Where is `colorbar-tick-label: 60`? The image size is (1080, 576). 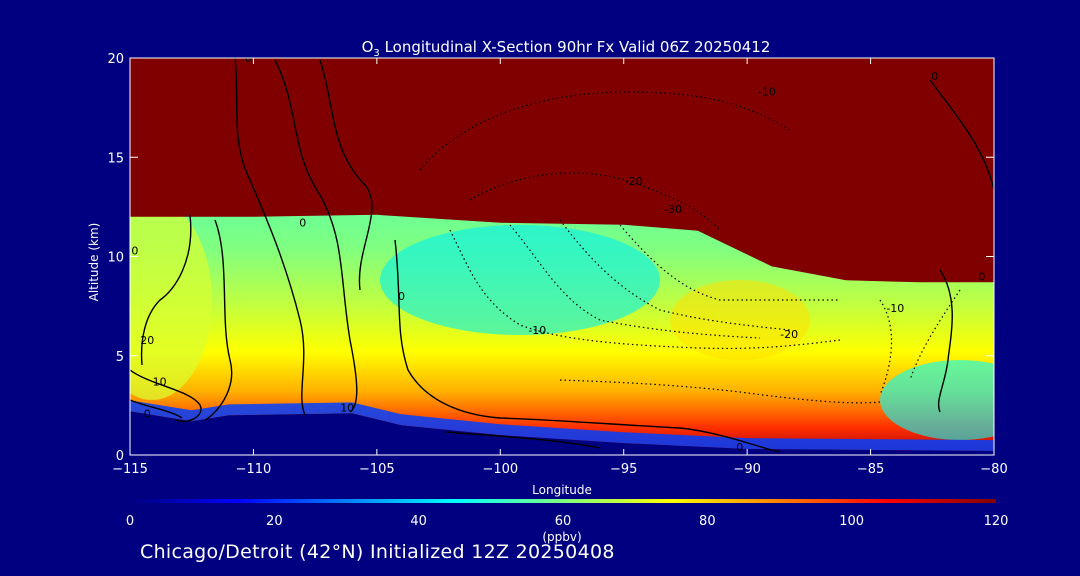
colorbar-tick-label: 60 is located at coordinates (563, 521).